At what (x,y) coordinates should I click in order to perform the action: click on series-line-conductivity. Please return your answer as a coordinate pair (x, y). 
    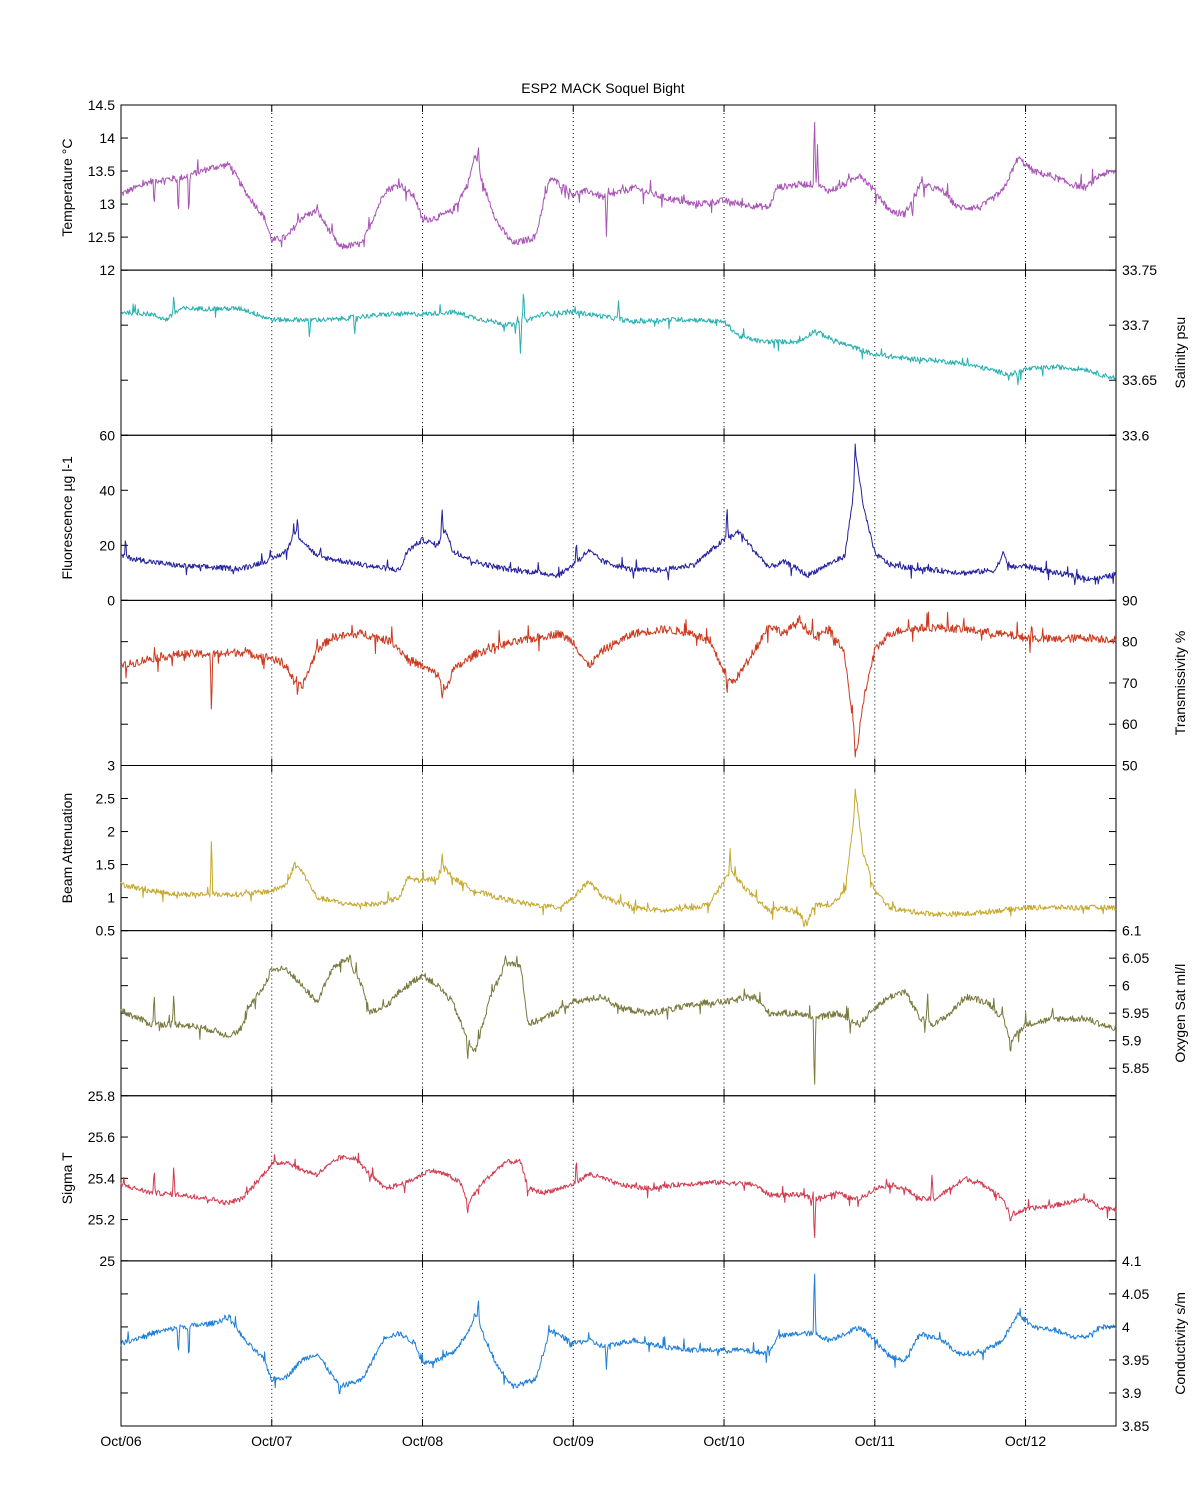
    Looking at the image, I should click on (618, 1334).